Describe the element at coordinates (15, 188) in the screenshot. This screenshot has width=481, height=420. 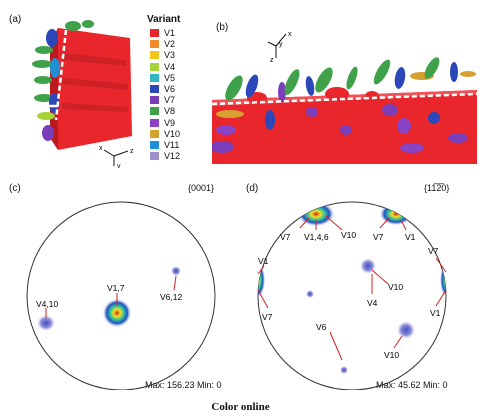
I see `panel-c-tag: (c)` at that location.